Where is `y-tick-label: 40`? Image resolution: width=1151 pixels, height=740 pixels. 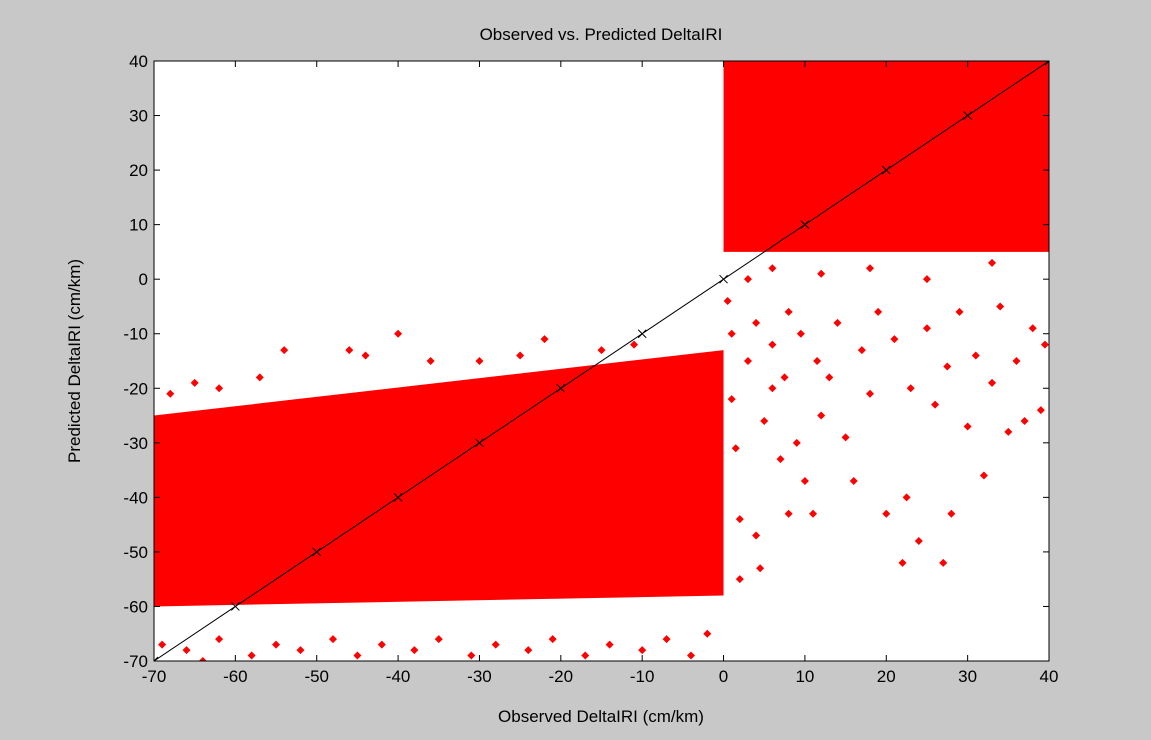
y-tick-label: 40 is located at coordinates (138, 61).